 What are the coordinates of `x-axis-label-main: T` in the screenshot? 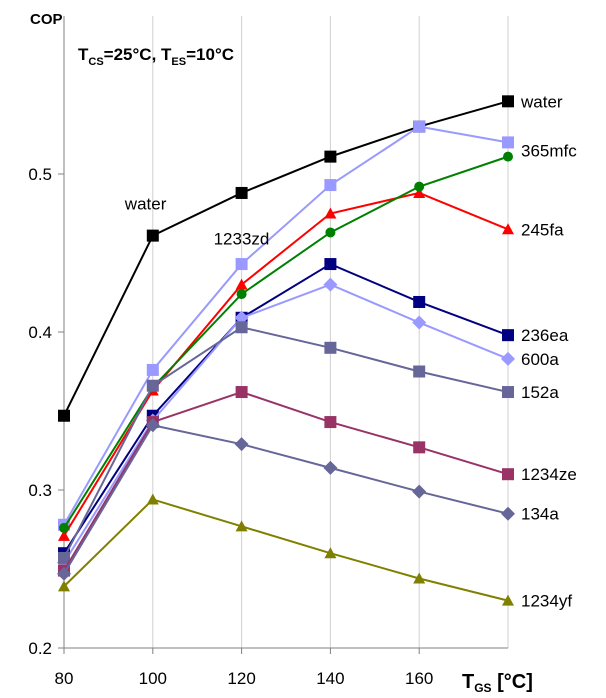 It's located at (468, 682).